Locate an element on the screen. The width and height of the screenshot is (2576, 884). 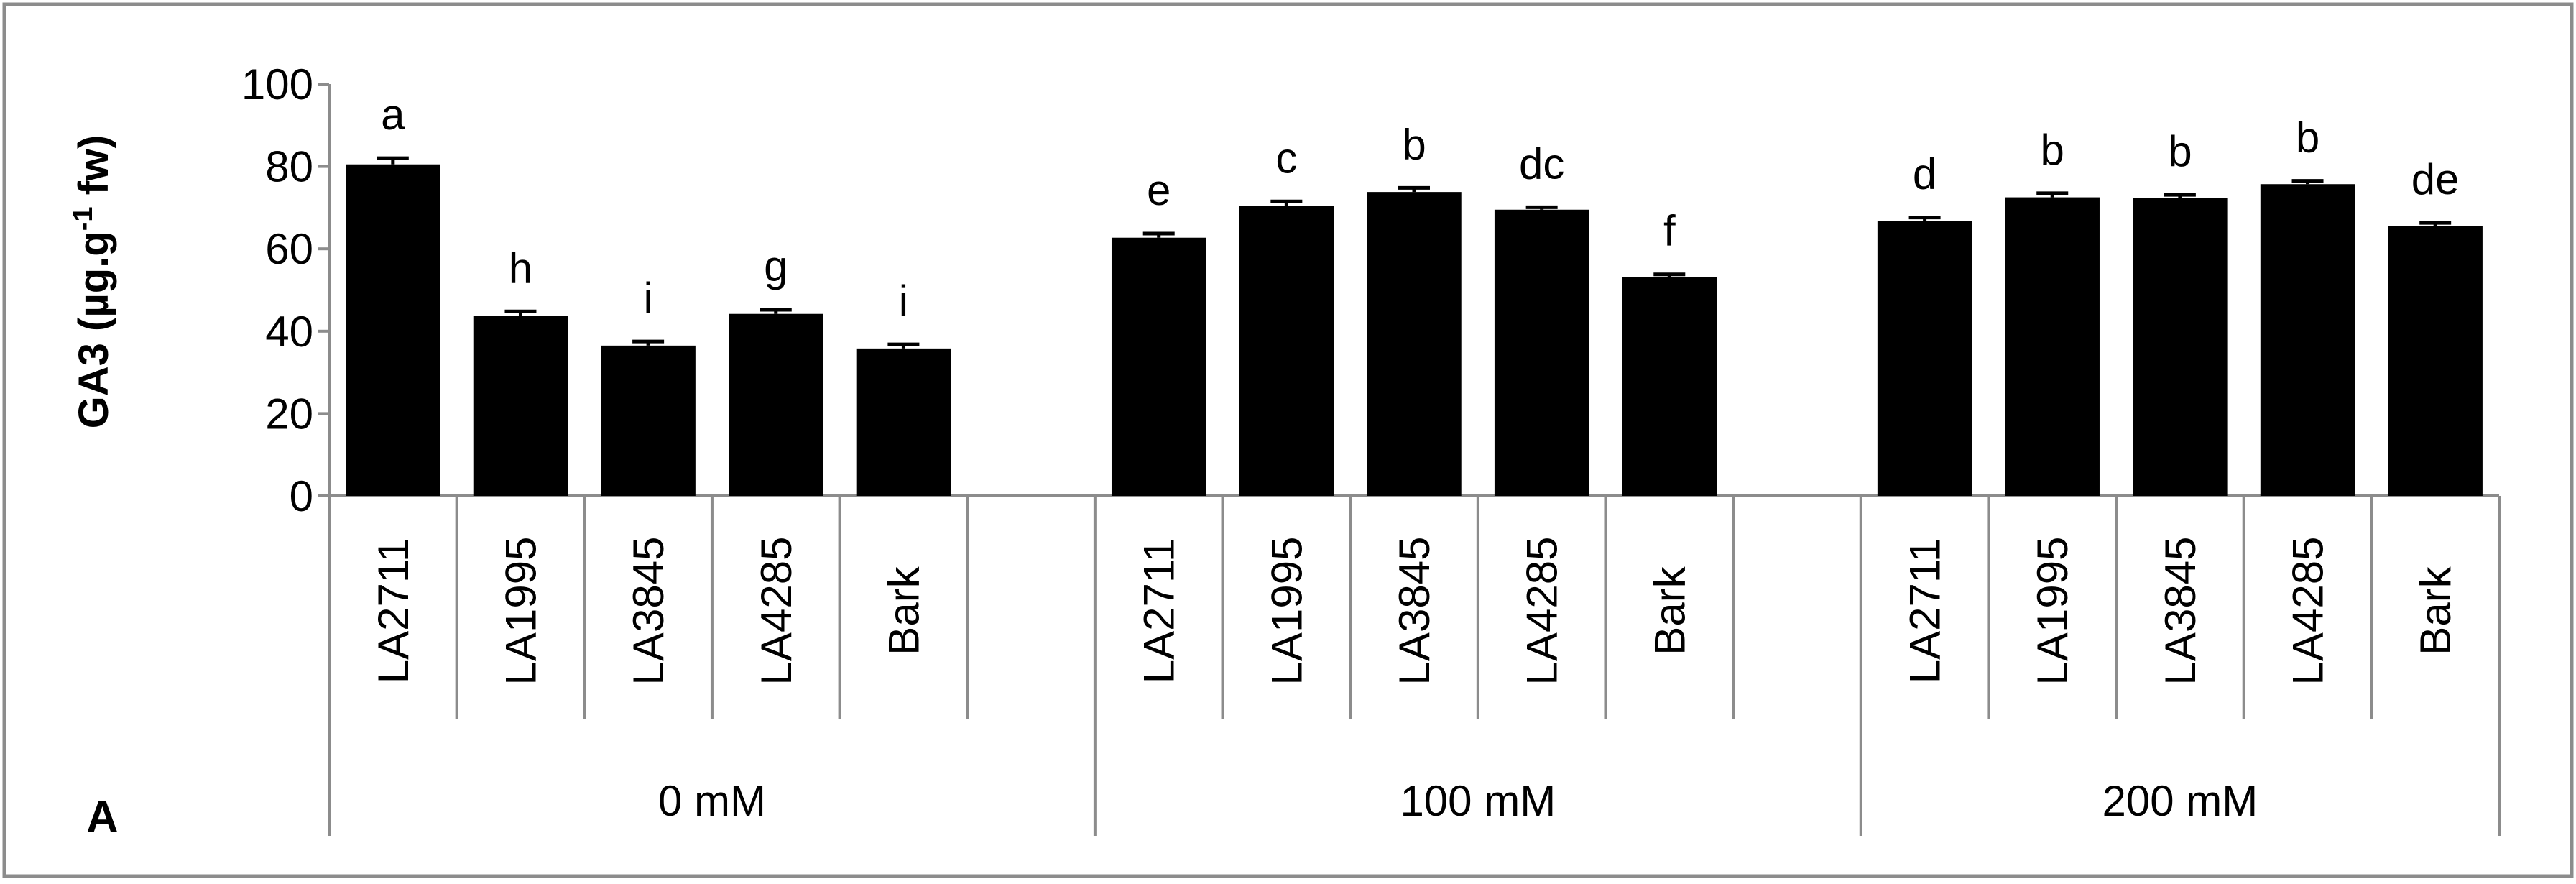
y-tick-label: 20 is located at coordinates (289, 414).